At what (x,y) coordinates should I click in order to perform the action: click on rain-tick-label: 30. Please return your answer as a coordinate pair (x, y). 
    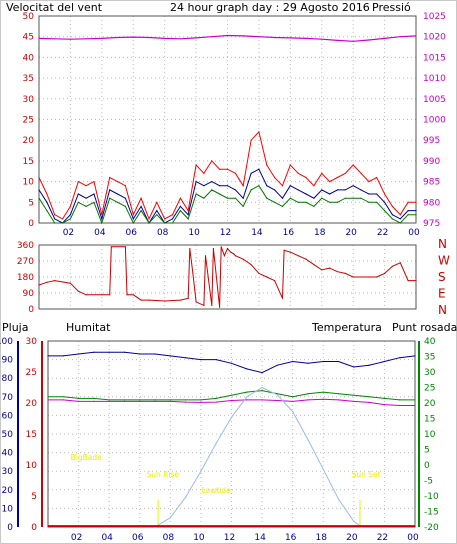
    Looking at the image, I should click on (32, 342).